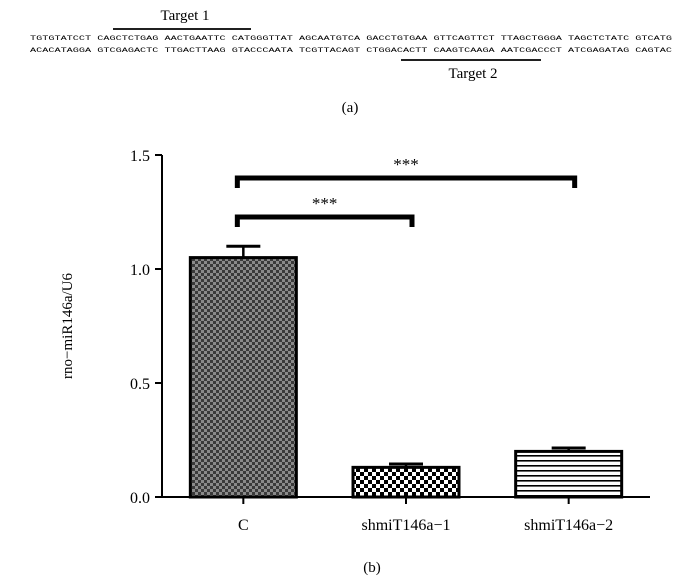 This screenshot has width=700, height=579. I want to click on significance-label-1: ***, so click(325, 203).